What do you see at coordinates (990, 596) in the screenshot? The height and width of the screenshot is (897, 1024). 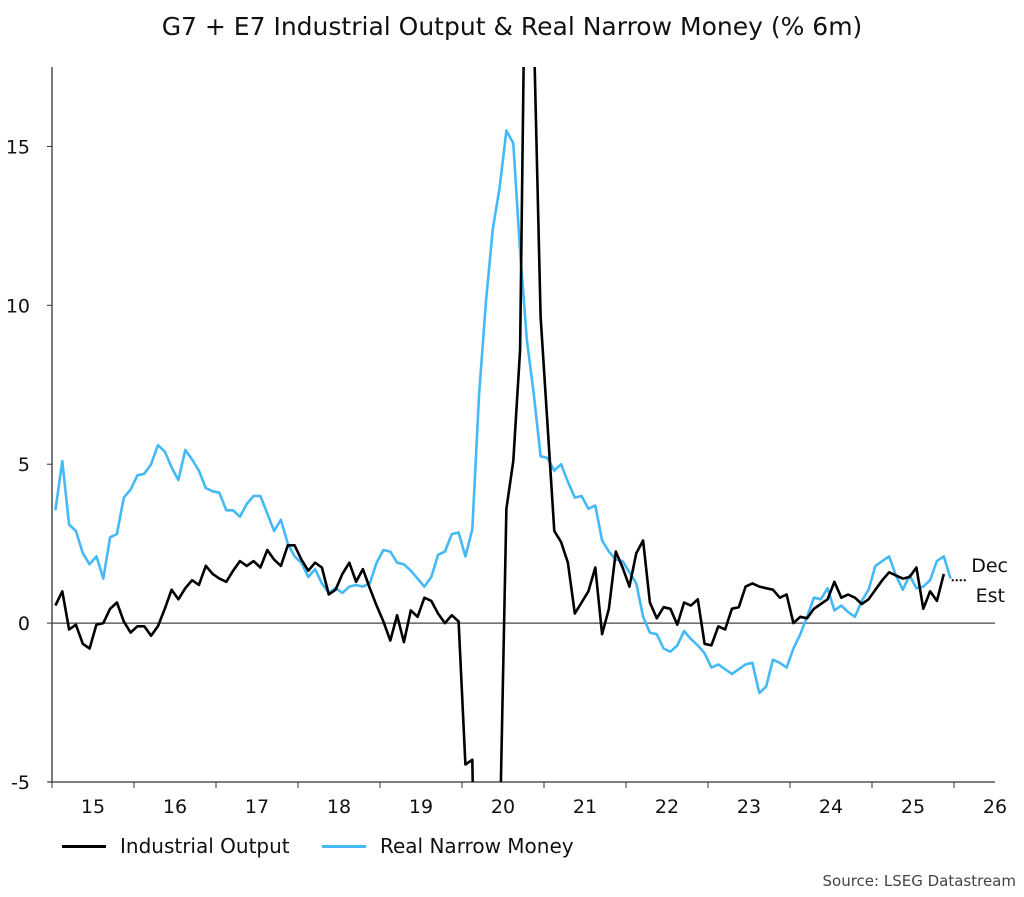 I see `annotation-est: Est` at bounding box center [990, 596].